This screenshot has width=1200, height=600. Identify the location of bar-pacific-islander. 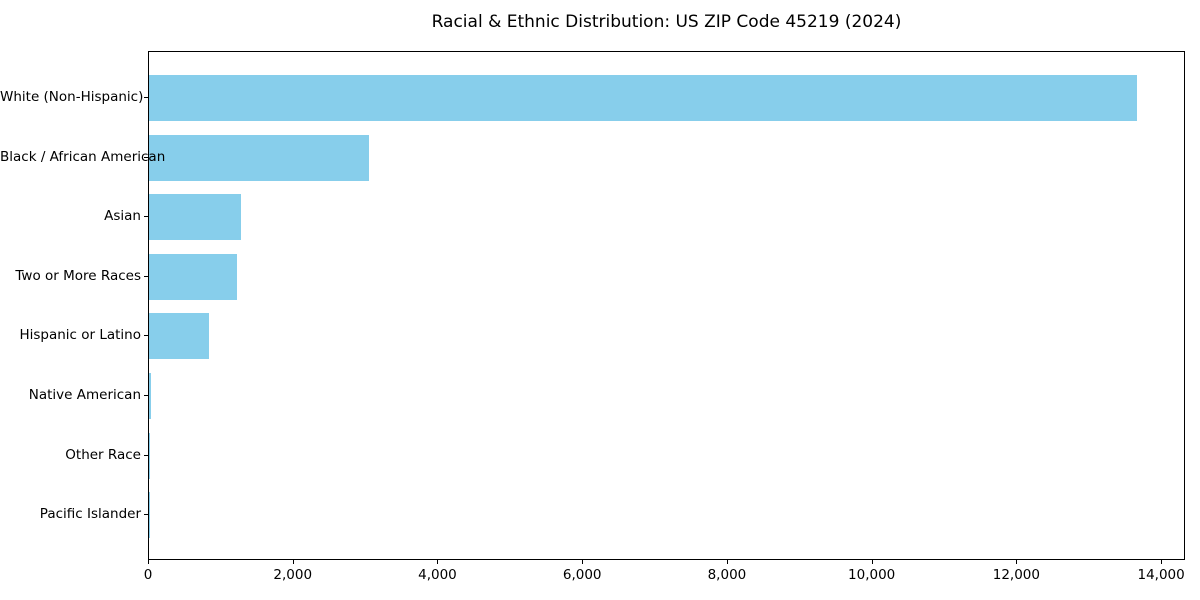
(149, 515).